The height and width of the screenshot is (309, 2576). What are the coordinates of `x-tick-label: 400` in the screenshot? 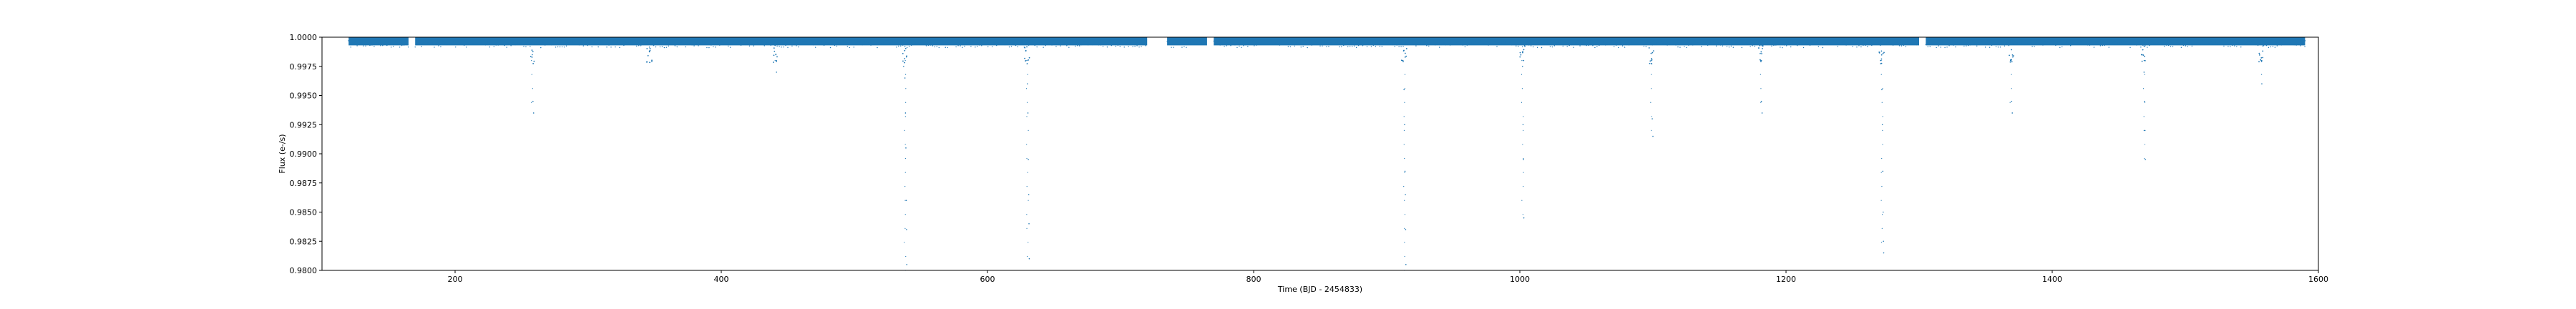 It's located at (721, 279).